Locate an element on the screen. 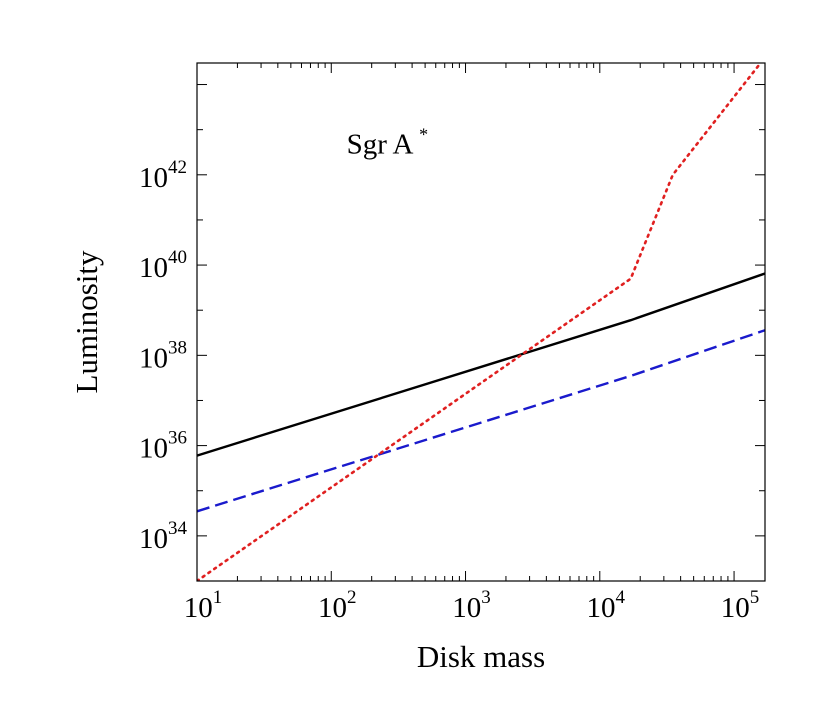 The width and height of the screenshot is (822, 706). x-axis-label: Disk mass is located at coordinates (481, 656).